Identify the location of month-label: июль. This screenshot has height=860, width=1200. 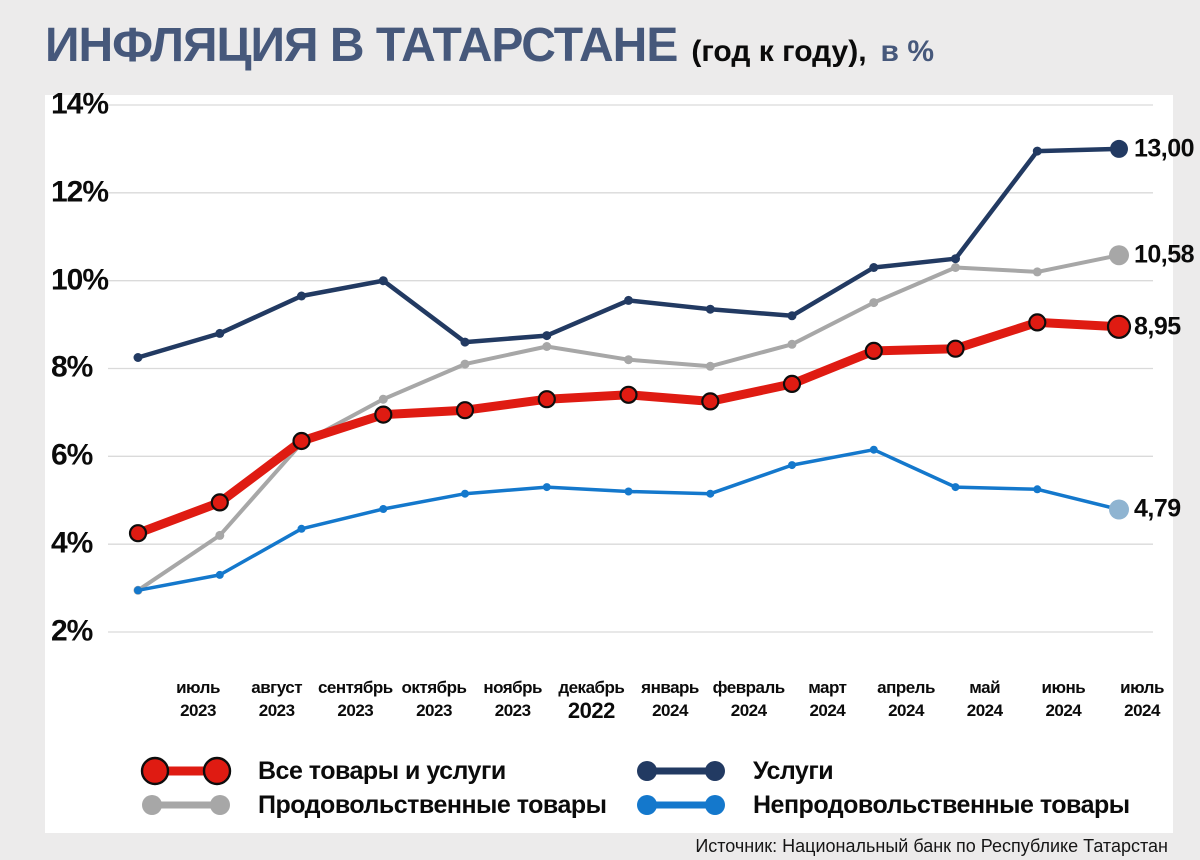
(198, 687).